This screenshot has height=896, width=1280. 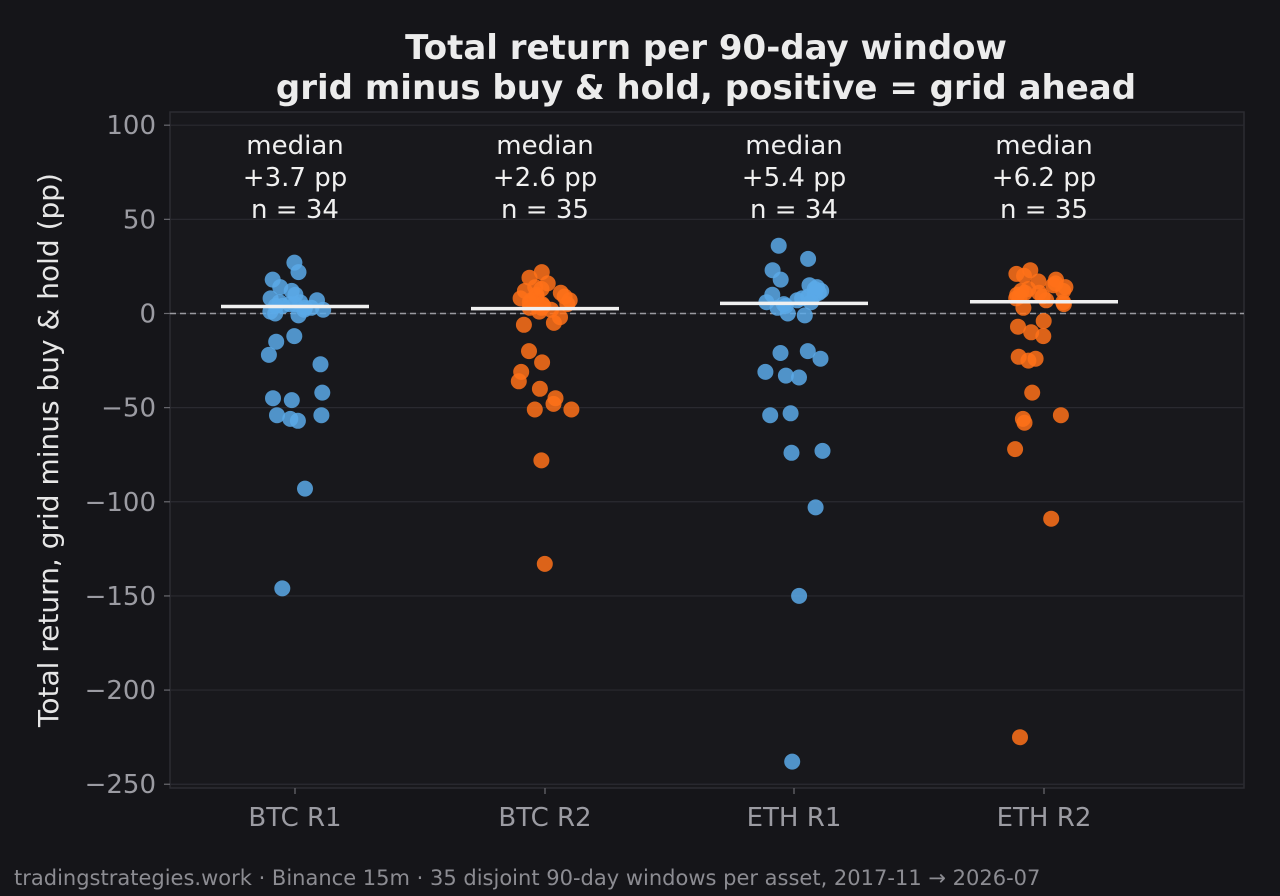 What do you see at coordinates (1044, 818) in the screenshot?
I see `x-tick-label: ETH R2` at bounding box center [1044, 818].